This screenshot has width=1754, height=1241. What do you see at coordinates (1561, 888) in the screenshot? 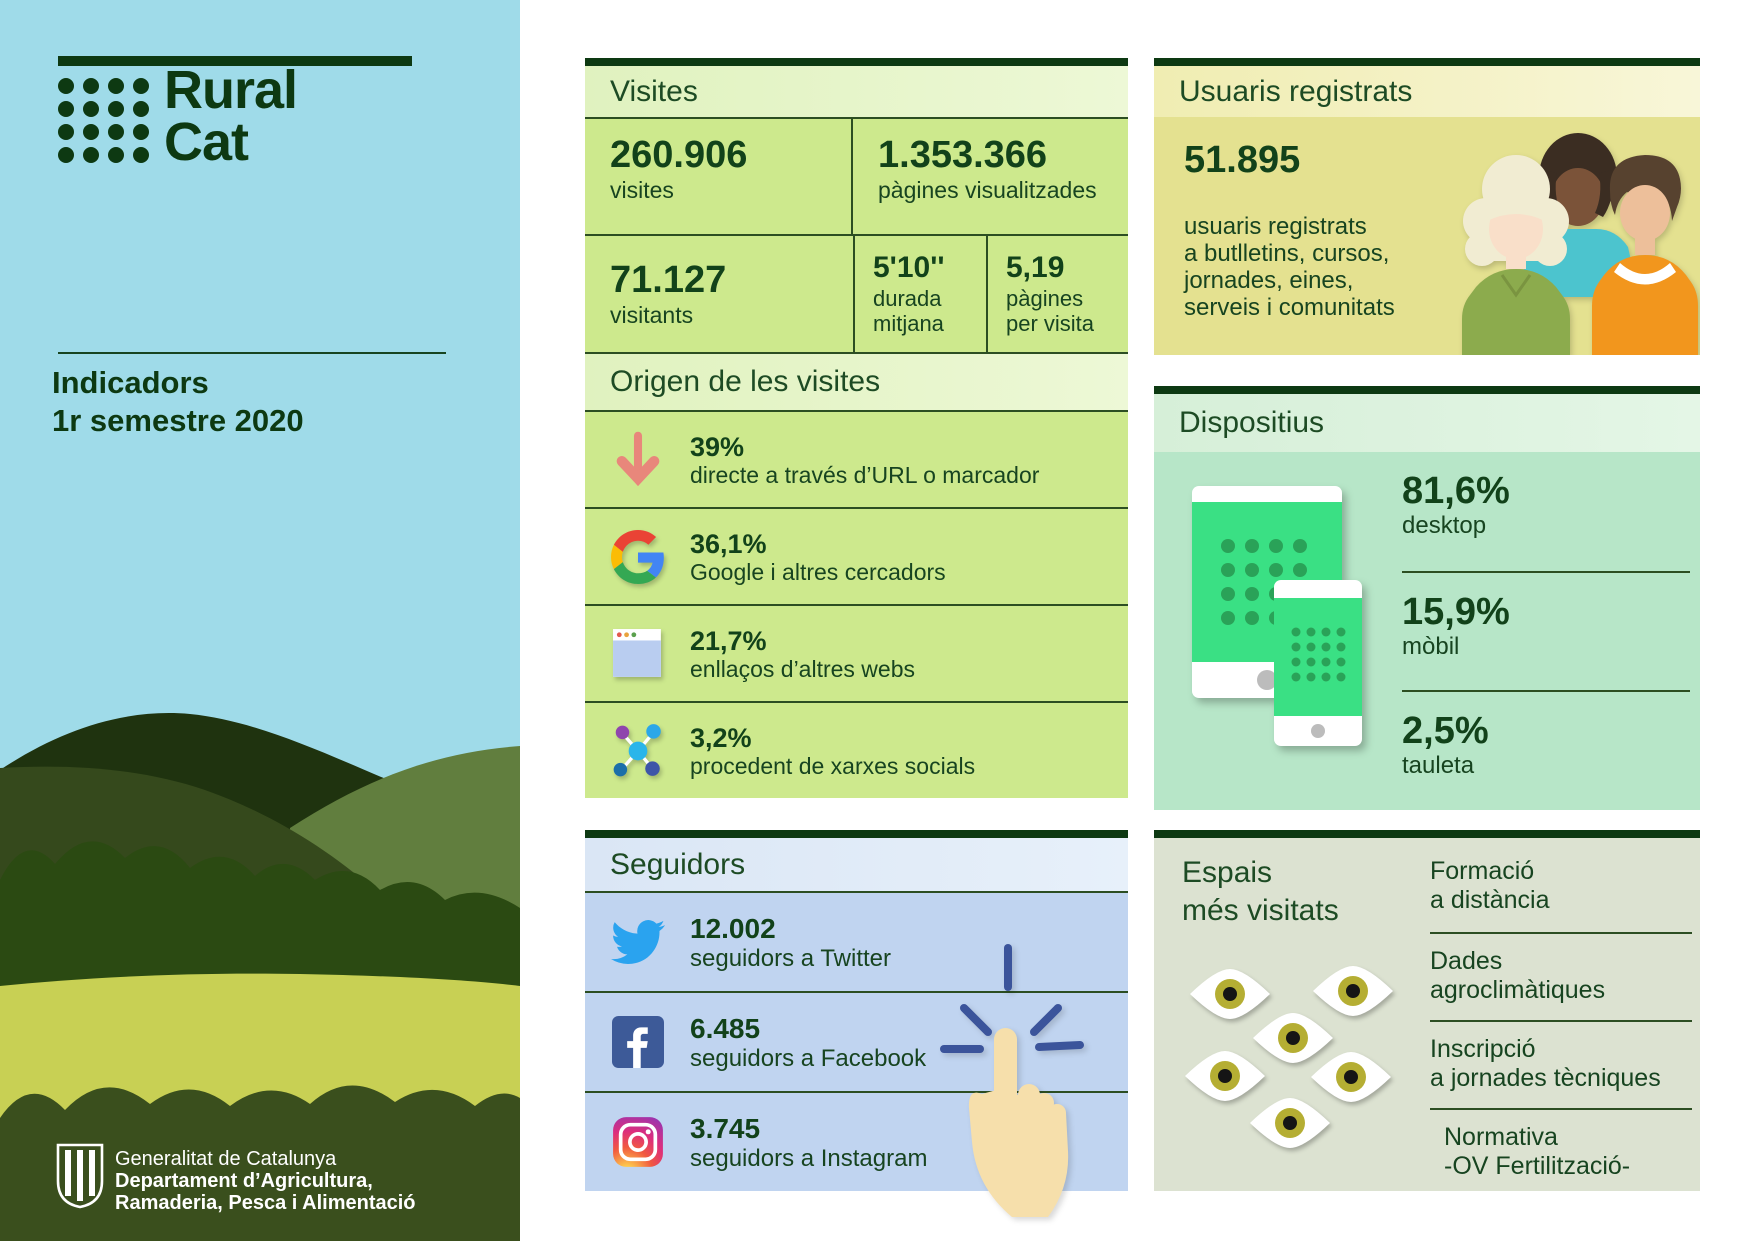
I see `espais-item-formacio: Formació a distància` at bounding box center [1561, 888].